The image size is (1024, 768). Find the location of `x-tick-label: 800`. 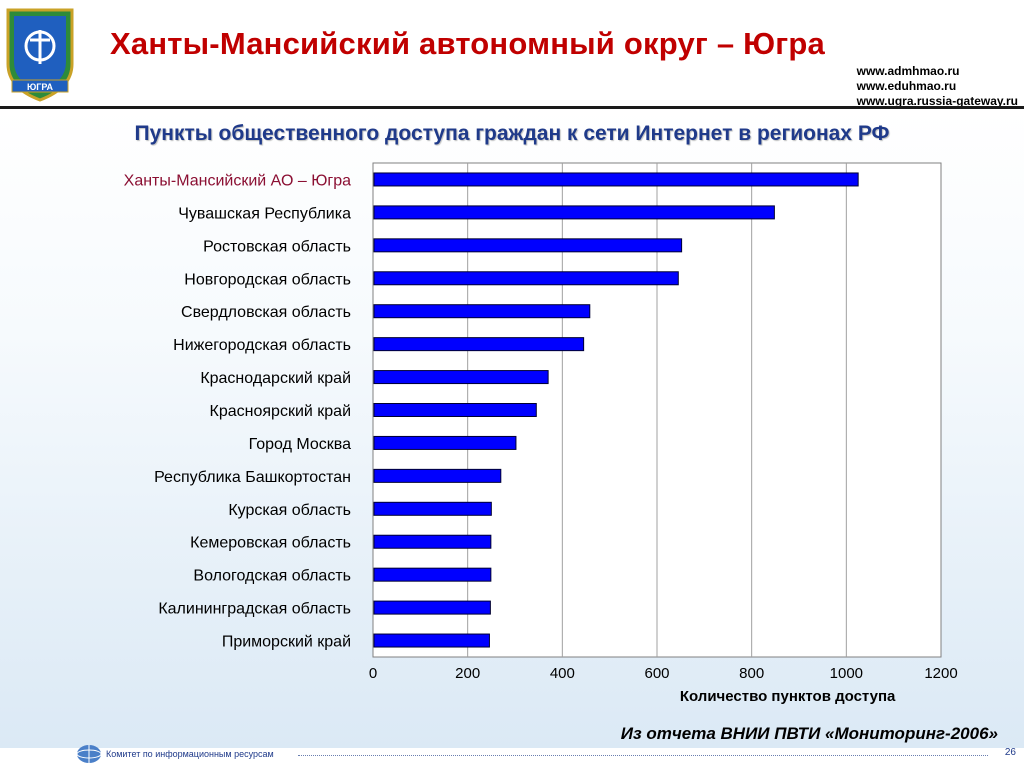

x-tick-label: 800 is located at coordinates (751, 673).